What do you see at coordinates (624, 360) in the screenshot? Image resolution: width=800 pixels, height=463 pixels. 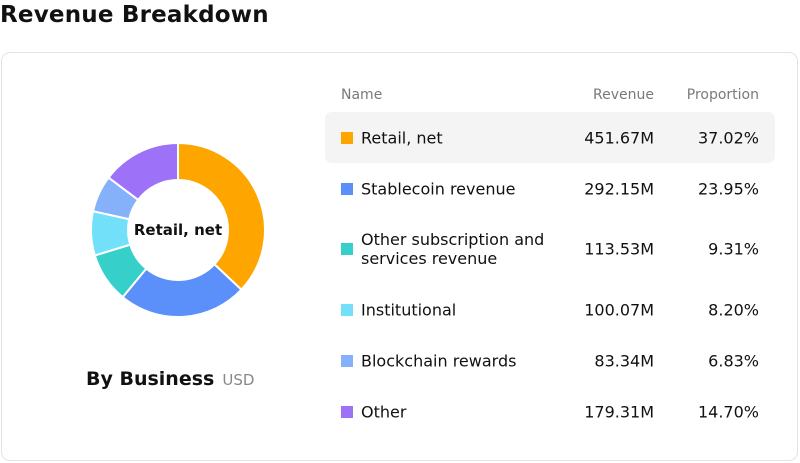 I see `row-revenue: 83.34M` at bounding box center [624, 360].